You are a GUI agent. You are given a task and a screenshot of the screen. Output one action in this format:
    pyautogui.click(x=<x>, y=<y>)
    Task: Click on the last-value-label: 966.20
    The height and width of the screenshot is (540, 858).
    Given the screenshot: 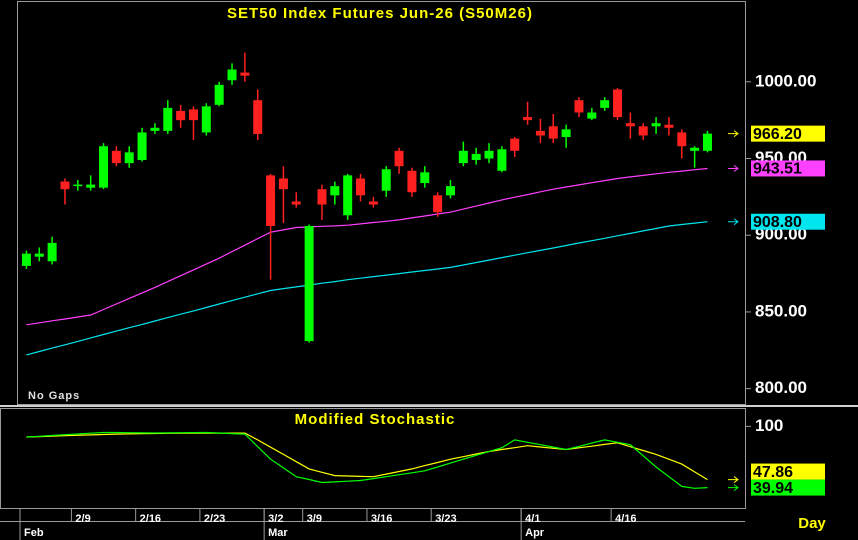 What is the action you would take?
    pyautogui.click(x=777, y=134)
    